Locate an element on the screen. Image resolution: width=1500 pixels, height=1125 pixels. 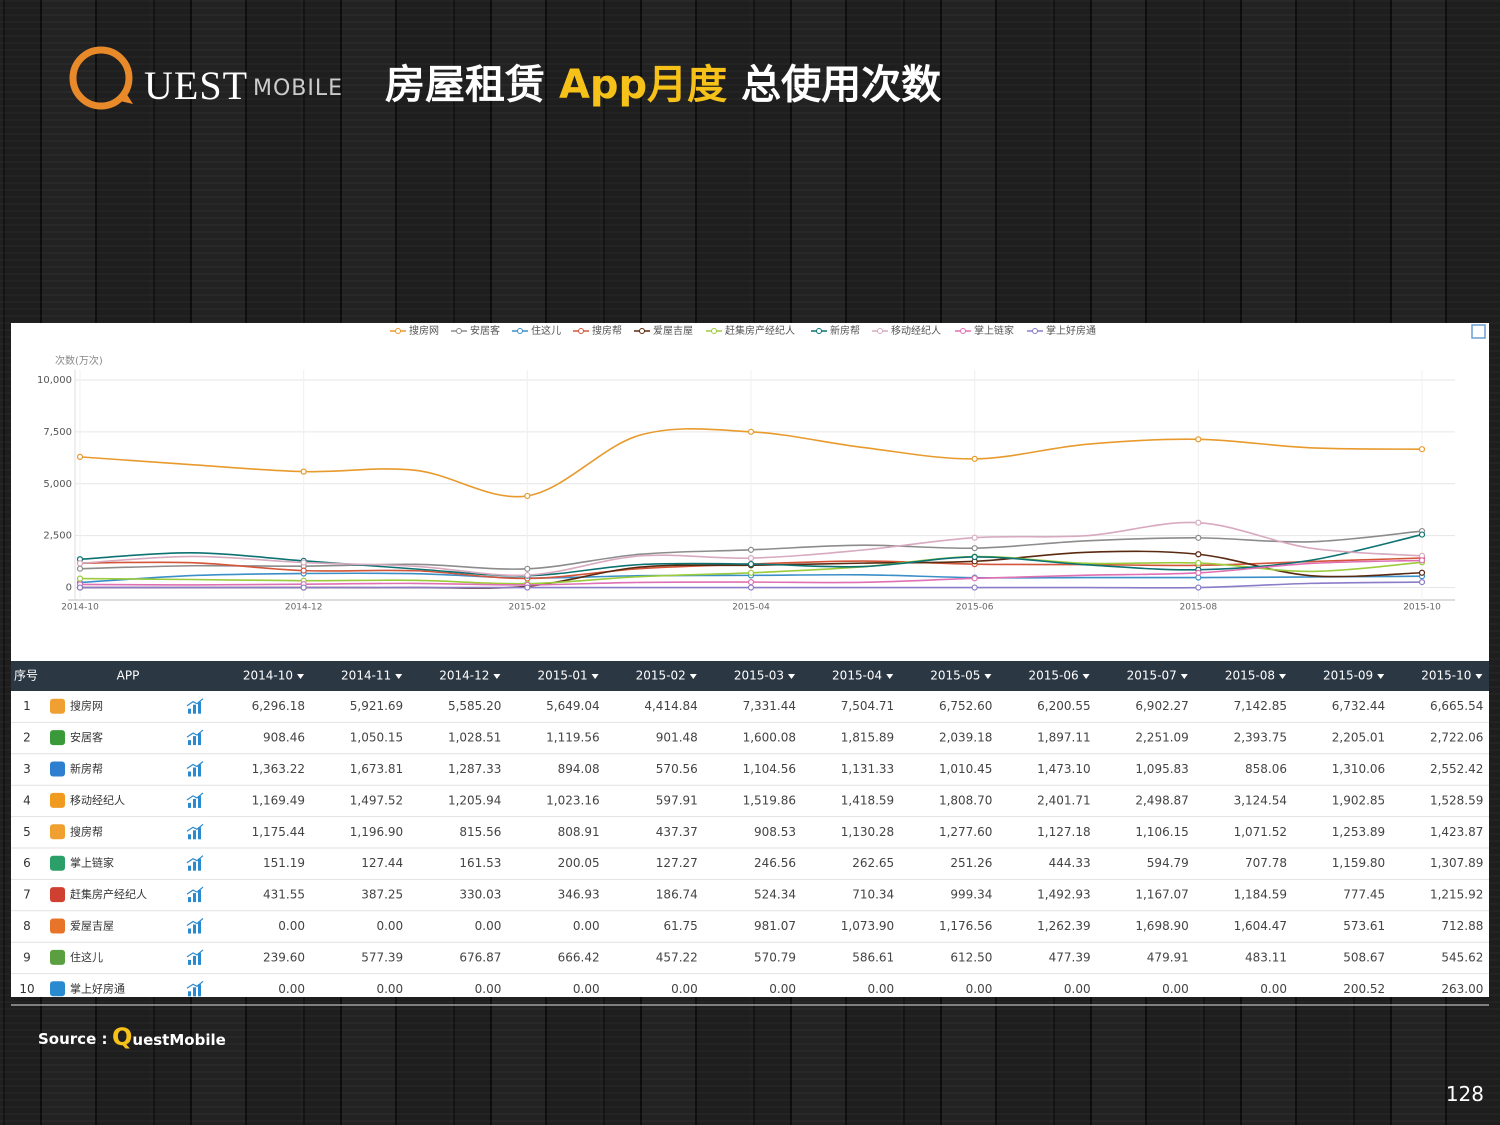
legend-label: 赶集房产经纪人 is located at coordinates (760, 330).